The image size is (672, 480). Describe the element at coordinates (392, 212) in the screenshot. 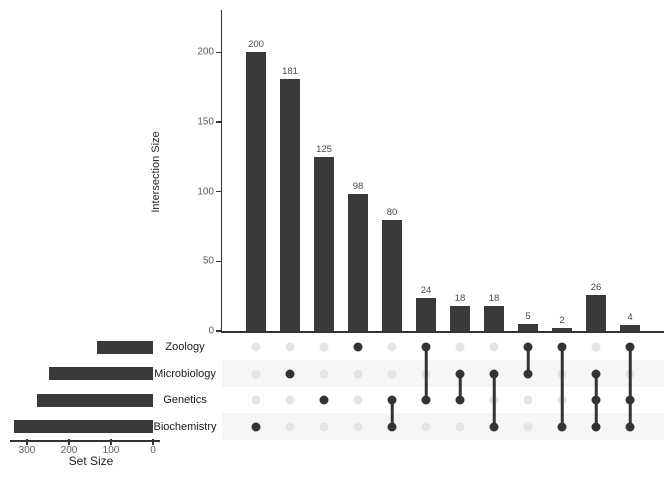

I see `intersection-value-label: 80` at that location.